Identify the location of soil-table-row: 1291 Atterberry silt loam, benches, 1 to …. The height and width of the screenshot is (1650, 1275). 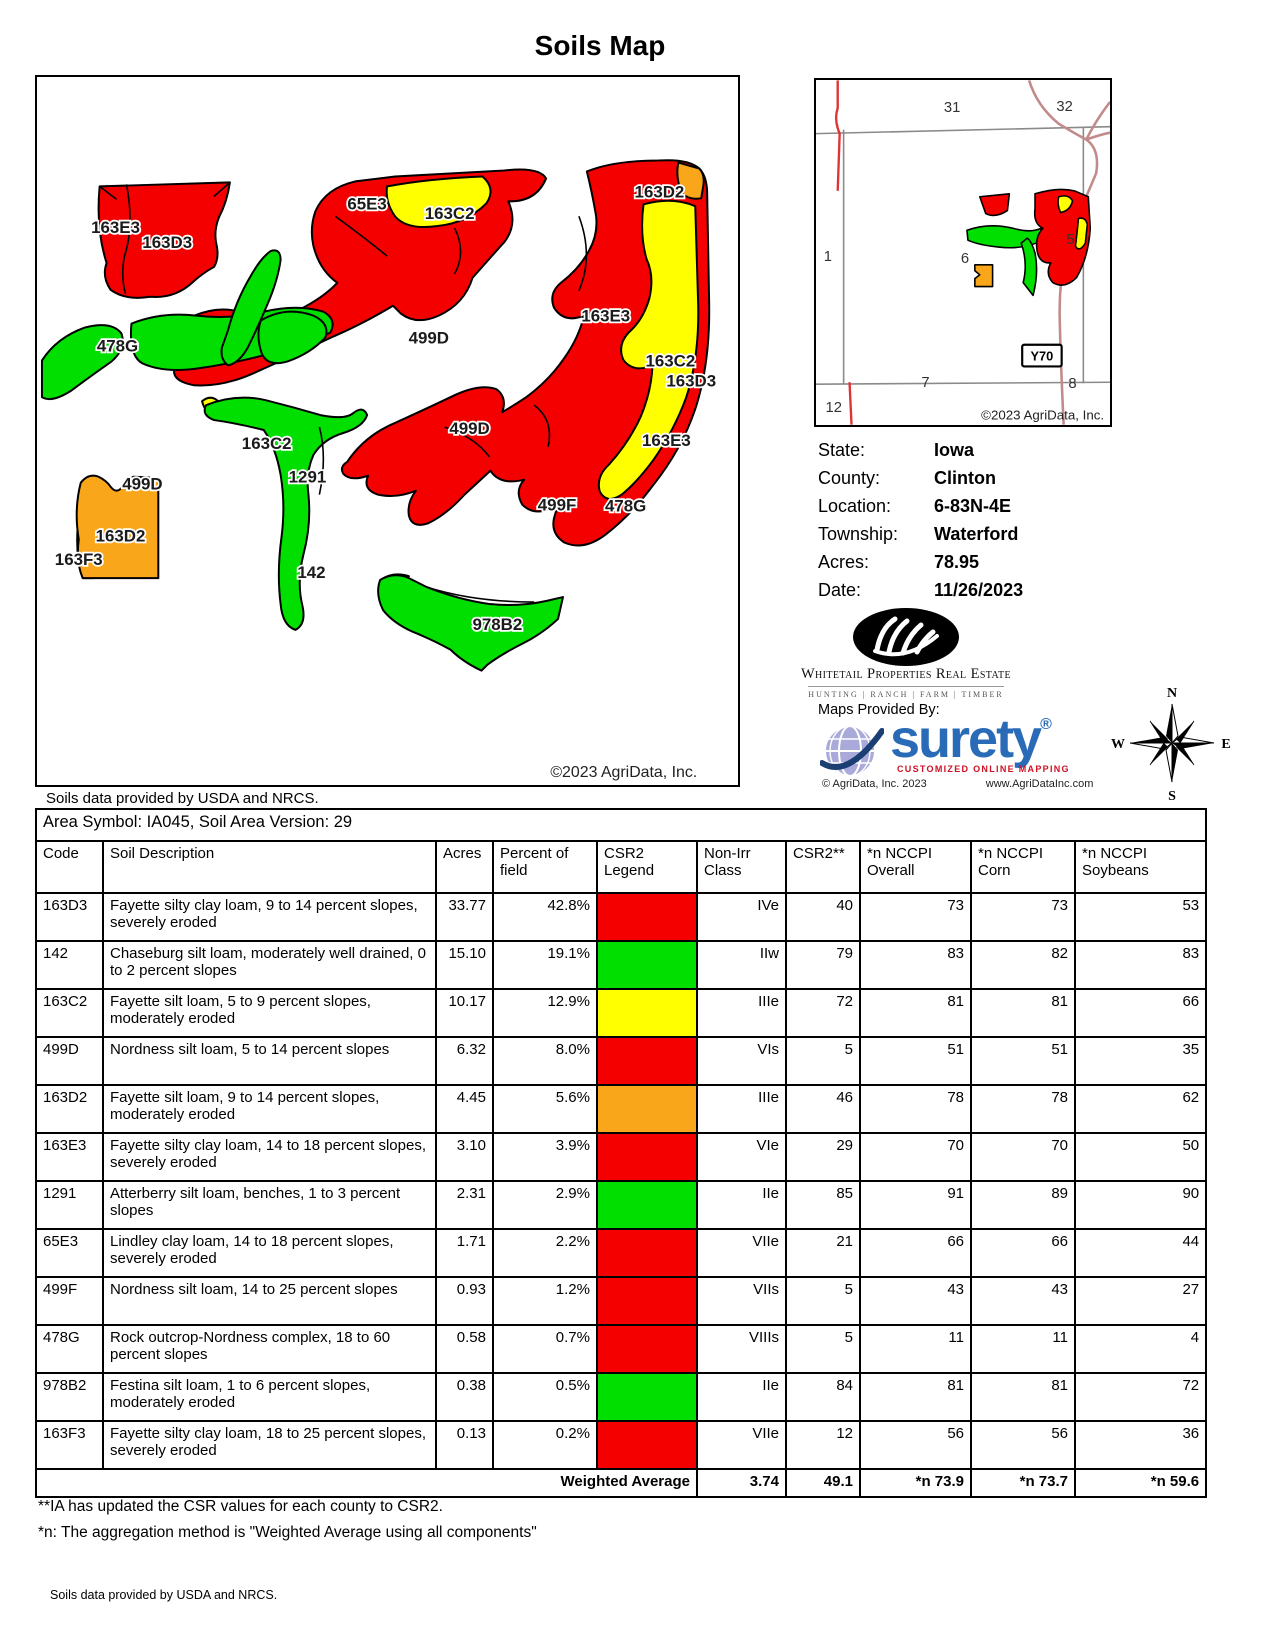
(621, 1205).